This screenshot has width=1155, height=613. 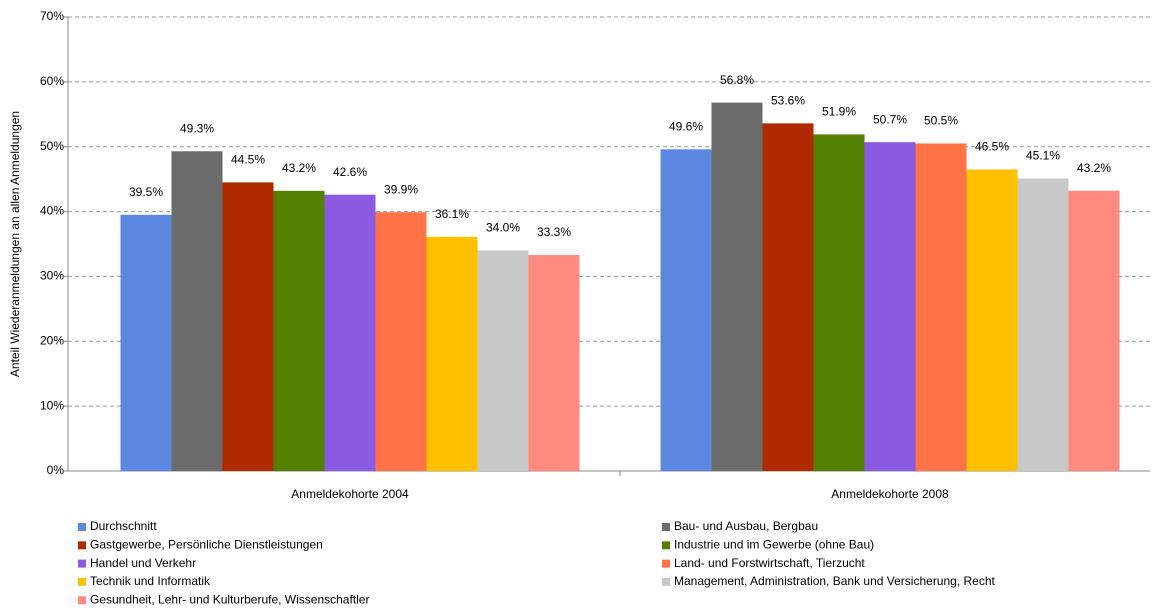 I want to click on data-label: 56.8%, so click(x=737, y=80).